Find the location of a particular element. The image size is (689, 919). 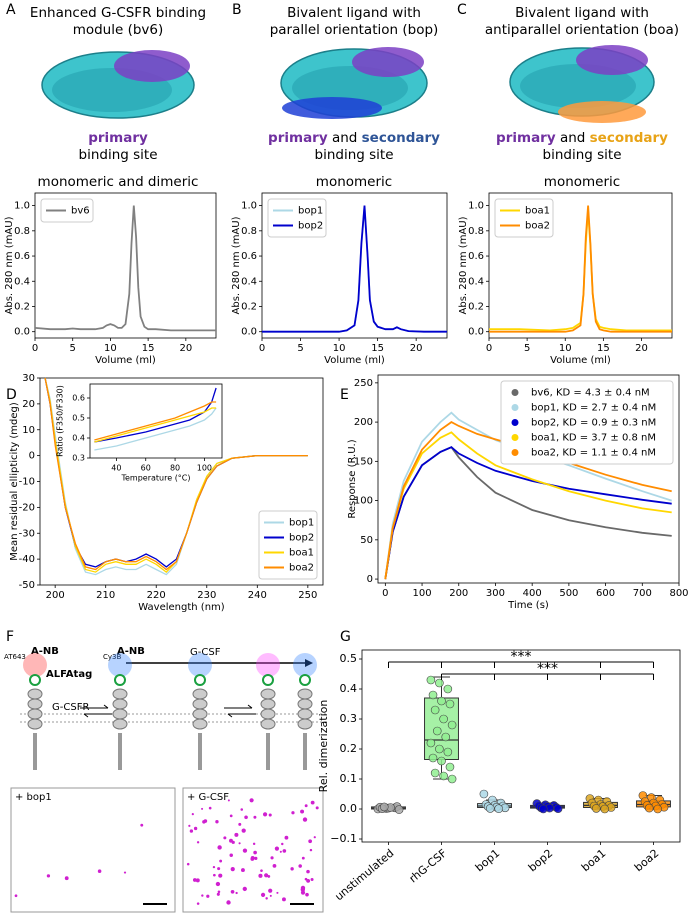

x-tick-label: 80 is located at coordinates (175, 468).